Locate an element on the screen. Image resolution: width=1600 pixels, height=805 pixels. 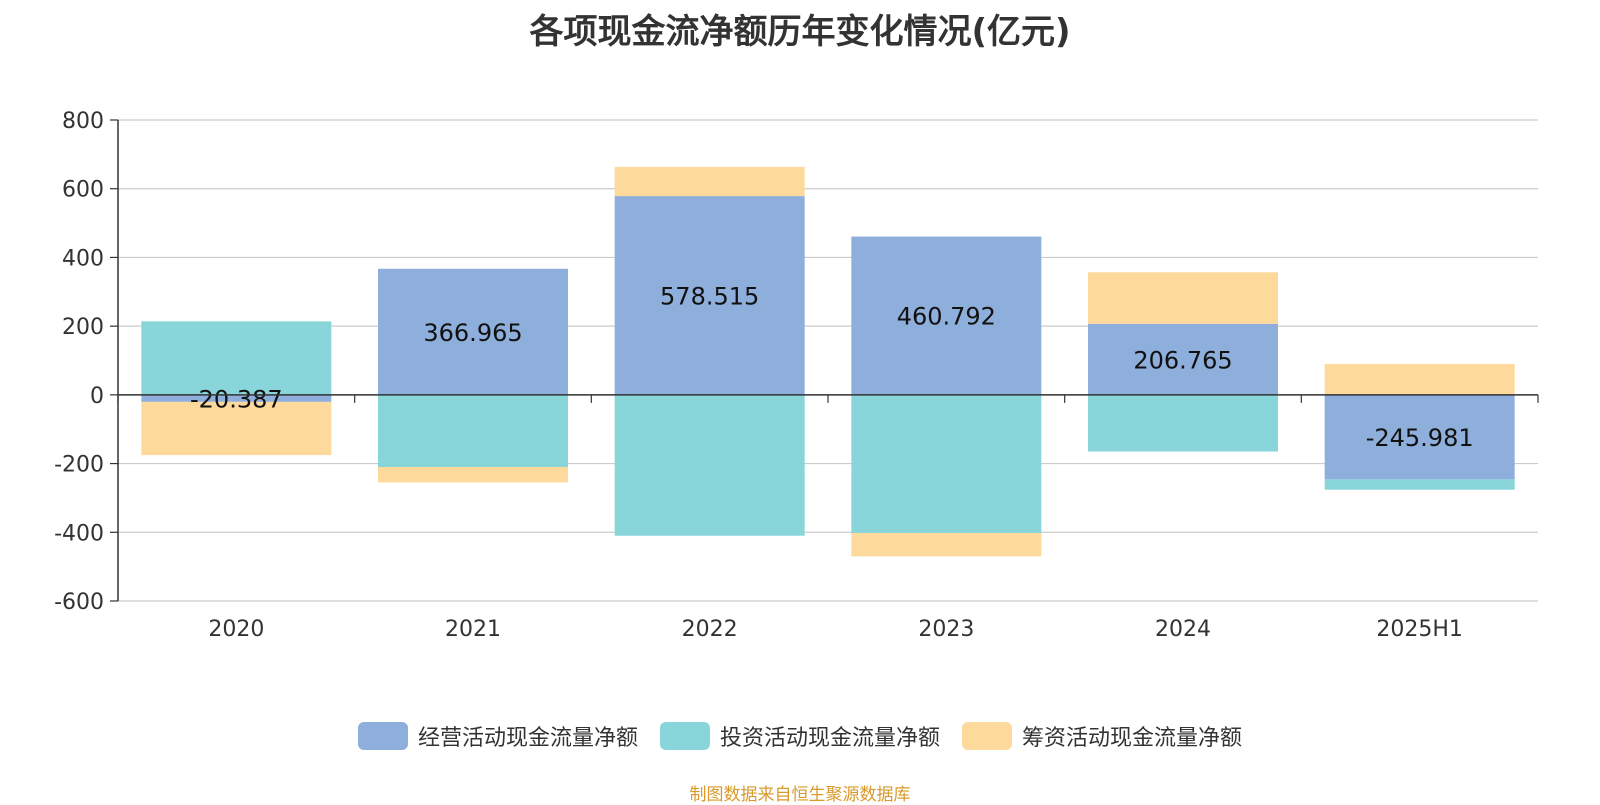
legend-label: 投资活动现金流量净额 is located at coordinates (829, 738).